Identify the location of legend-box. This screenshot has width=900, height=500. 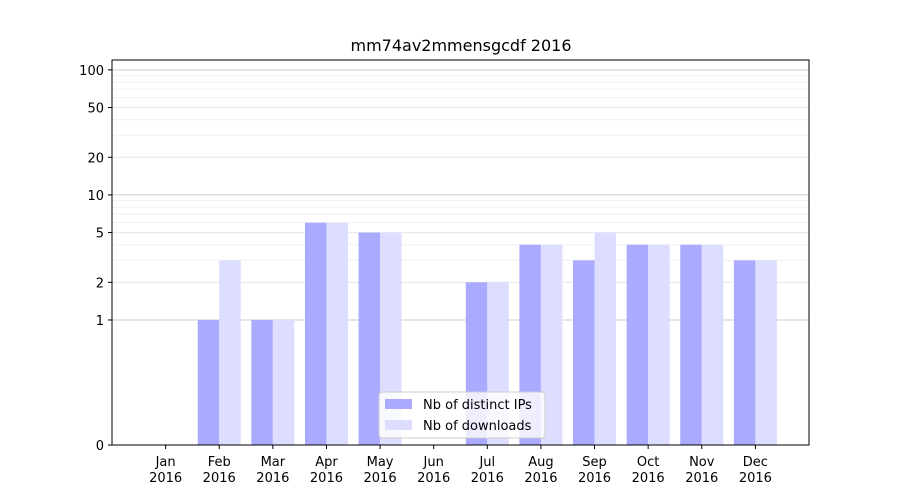
(462, 415).